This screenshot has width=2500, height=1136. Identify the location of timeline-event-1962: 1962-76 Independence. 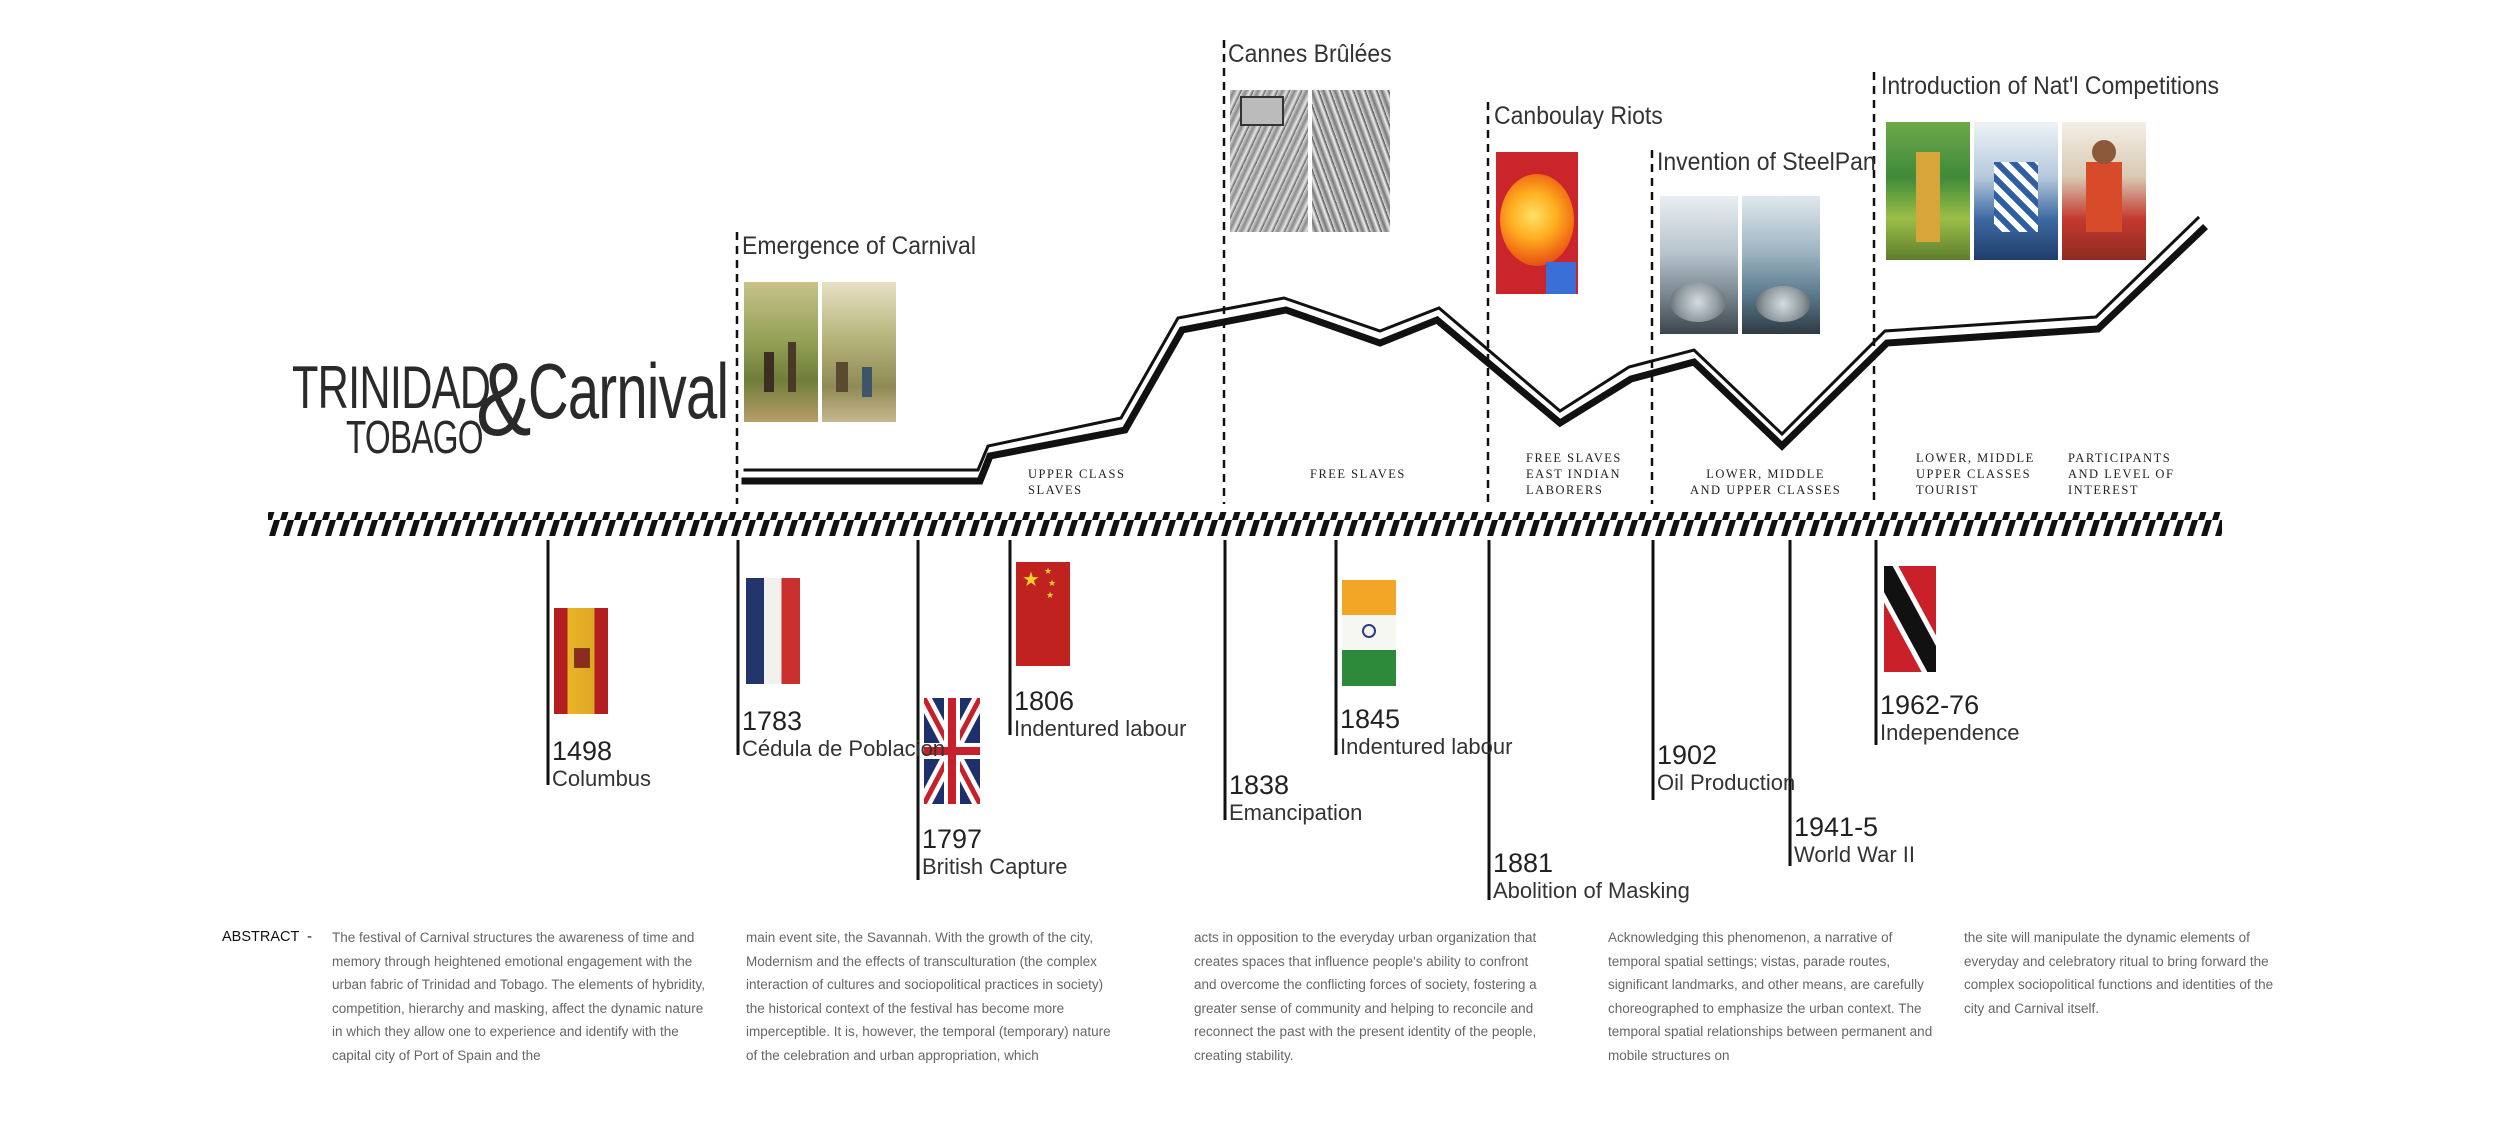
(1949, 718).